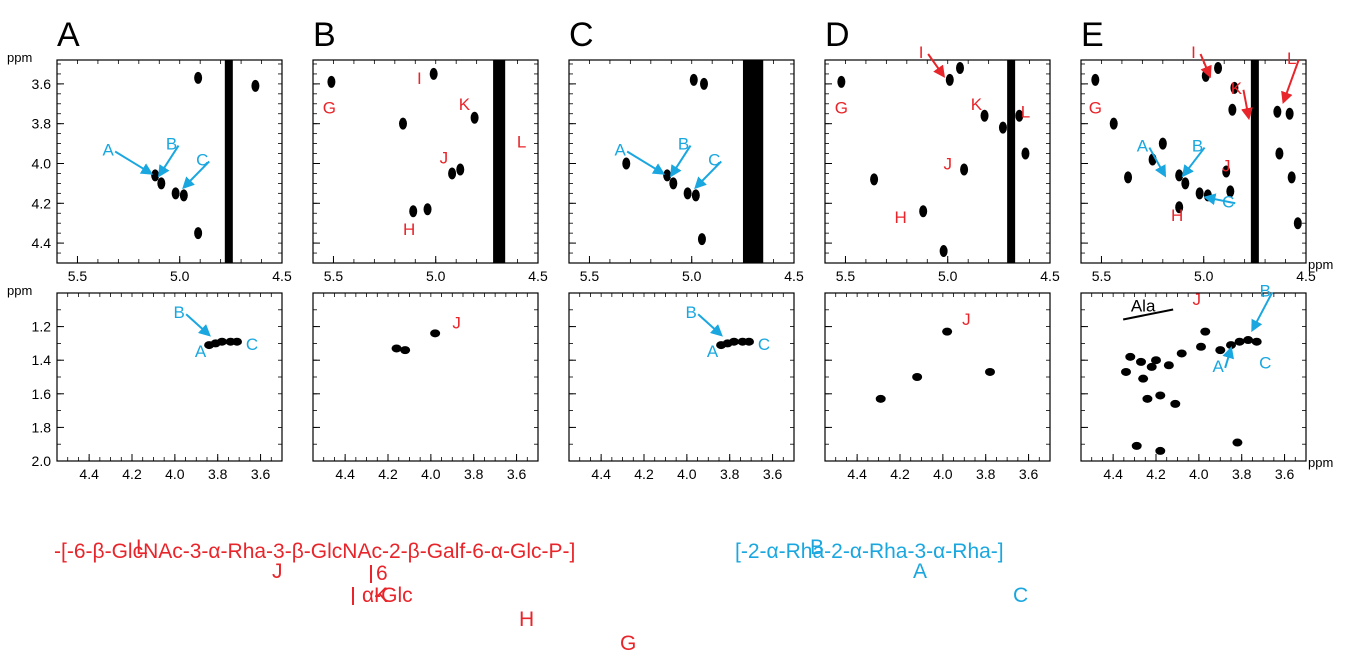  I want to click on residue-label-C: C, so click(1021, 595).